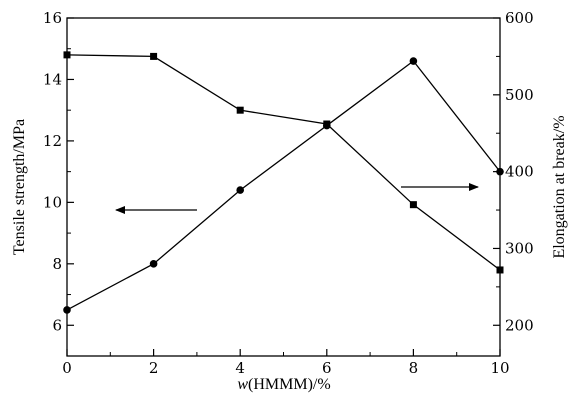 This screenshot has height=401, width=584. I want to click on right-y-tick-label: 300, so click(519, 248).